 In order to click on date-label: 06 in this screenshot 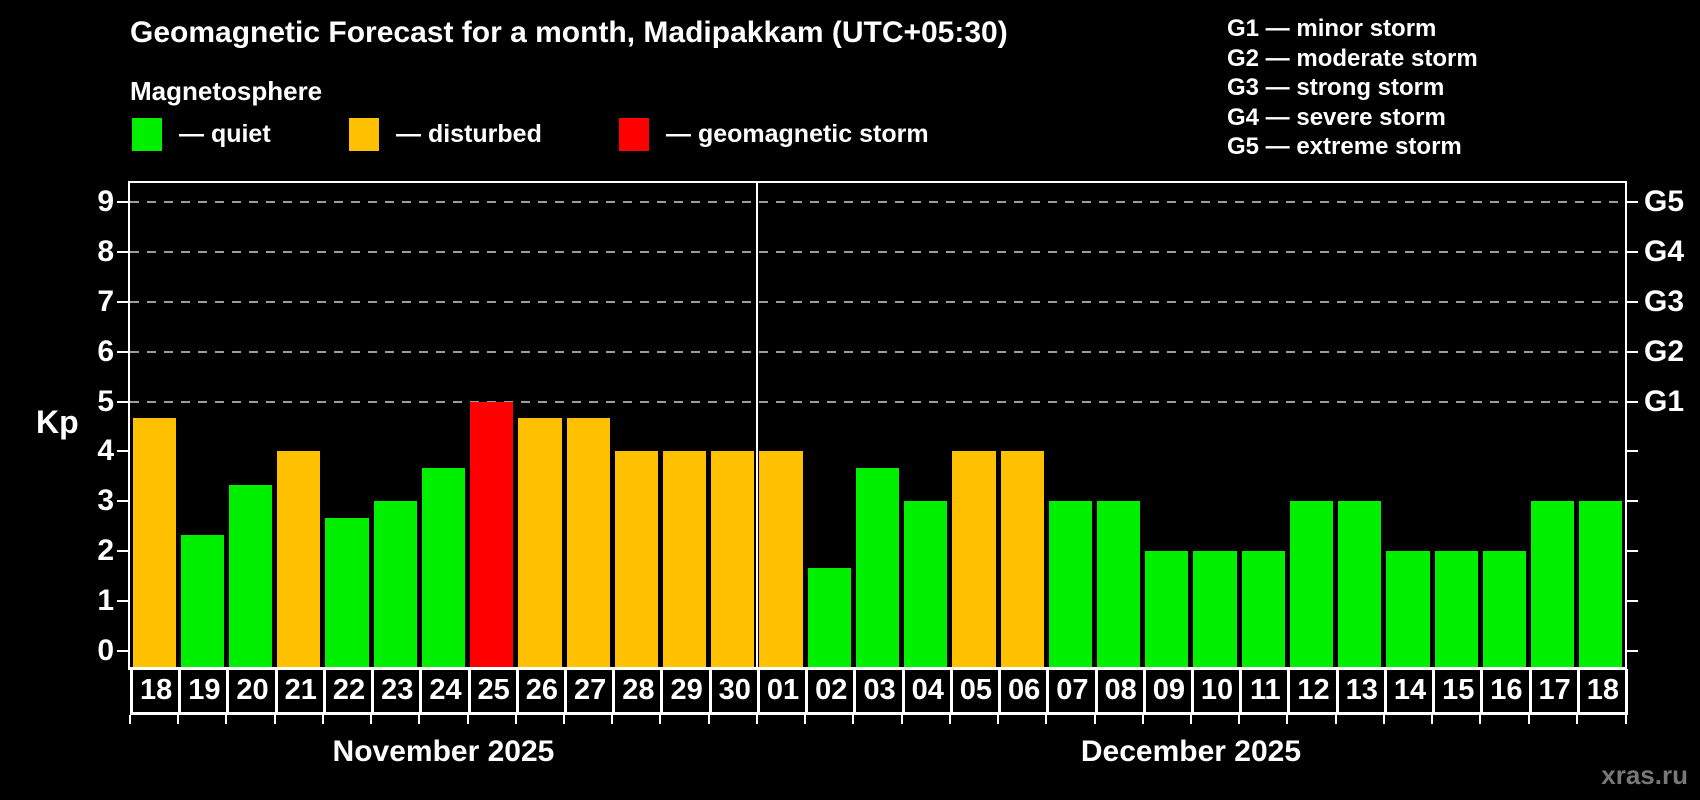, I will do `click(1023, 692)`.